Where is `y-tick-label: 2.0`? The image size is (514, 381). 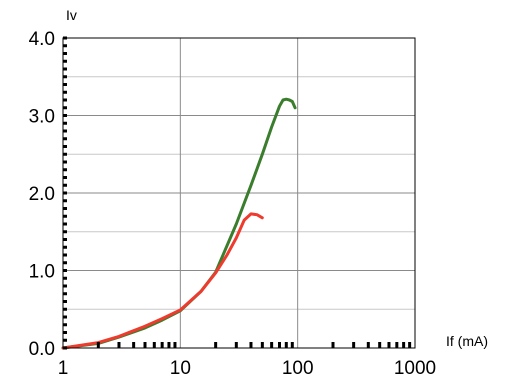
y-tick-label: 2.0 is located at coordinates (42, 194).